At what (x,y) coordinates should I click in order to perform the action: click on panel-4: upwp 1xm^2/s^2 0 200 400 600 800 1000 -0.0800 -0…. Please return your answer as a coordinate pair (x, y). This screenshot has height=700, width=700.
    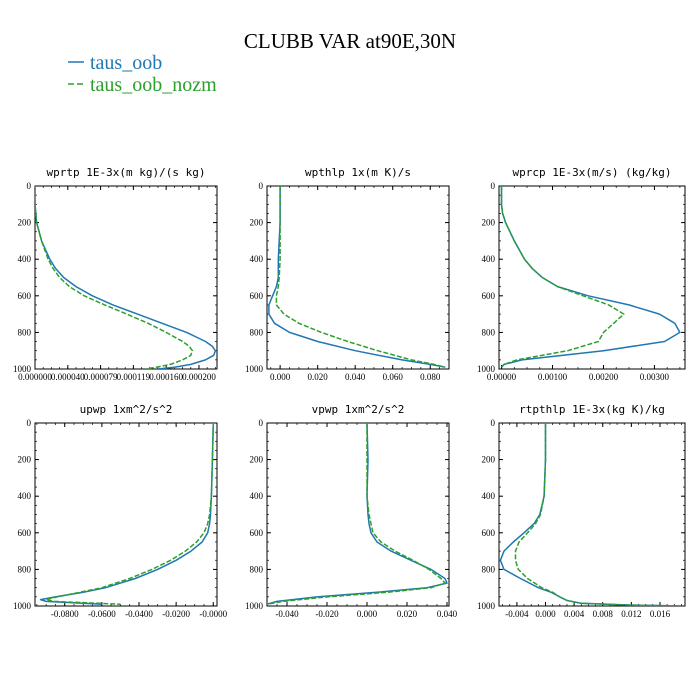
    Looking at the image, I should click on (120, 511).